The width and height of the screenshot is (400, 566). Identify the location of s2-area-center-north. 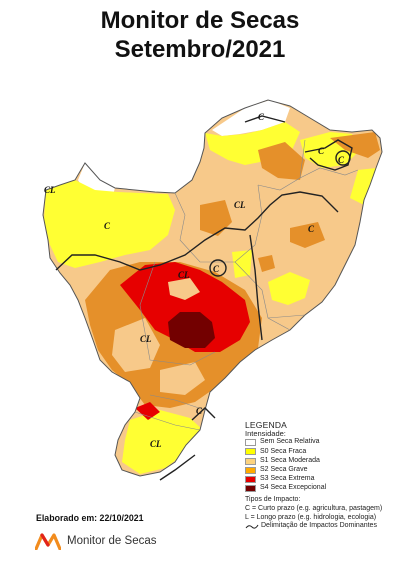
(216, 218).